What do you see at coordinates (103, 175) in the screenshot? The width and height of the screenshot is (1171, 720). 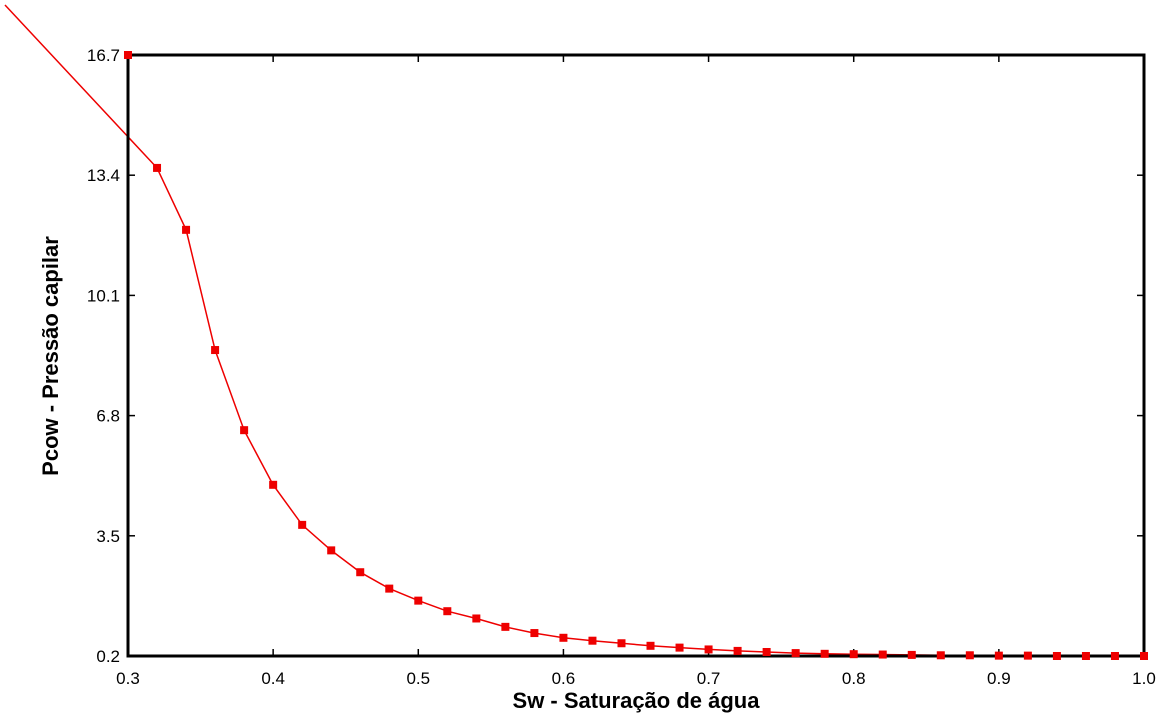 I see `y-tick-label: 13.4` at bounding box center [103, 175].